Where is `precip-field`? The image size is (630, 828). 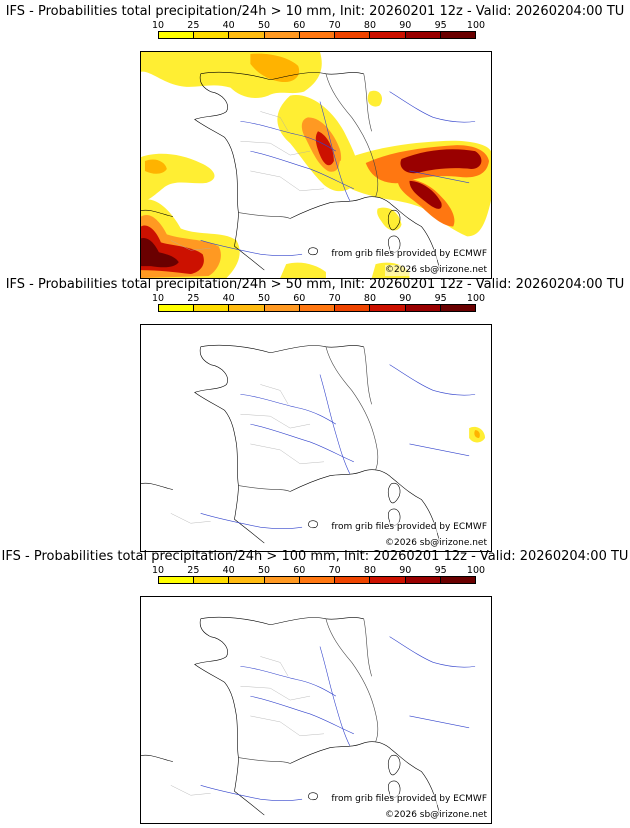
precip-field is located at coordinates (477, 434).